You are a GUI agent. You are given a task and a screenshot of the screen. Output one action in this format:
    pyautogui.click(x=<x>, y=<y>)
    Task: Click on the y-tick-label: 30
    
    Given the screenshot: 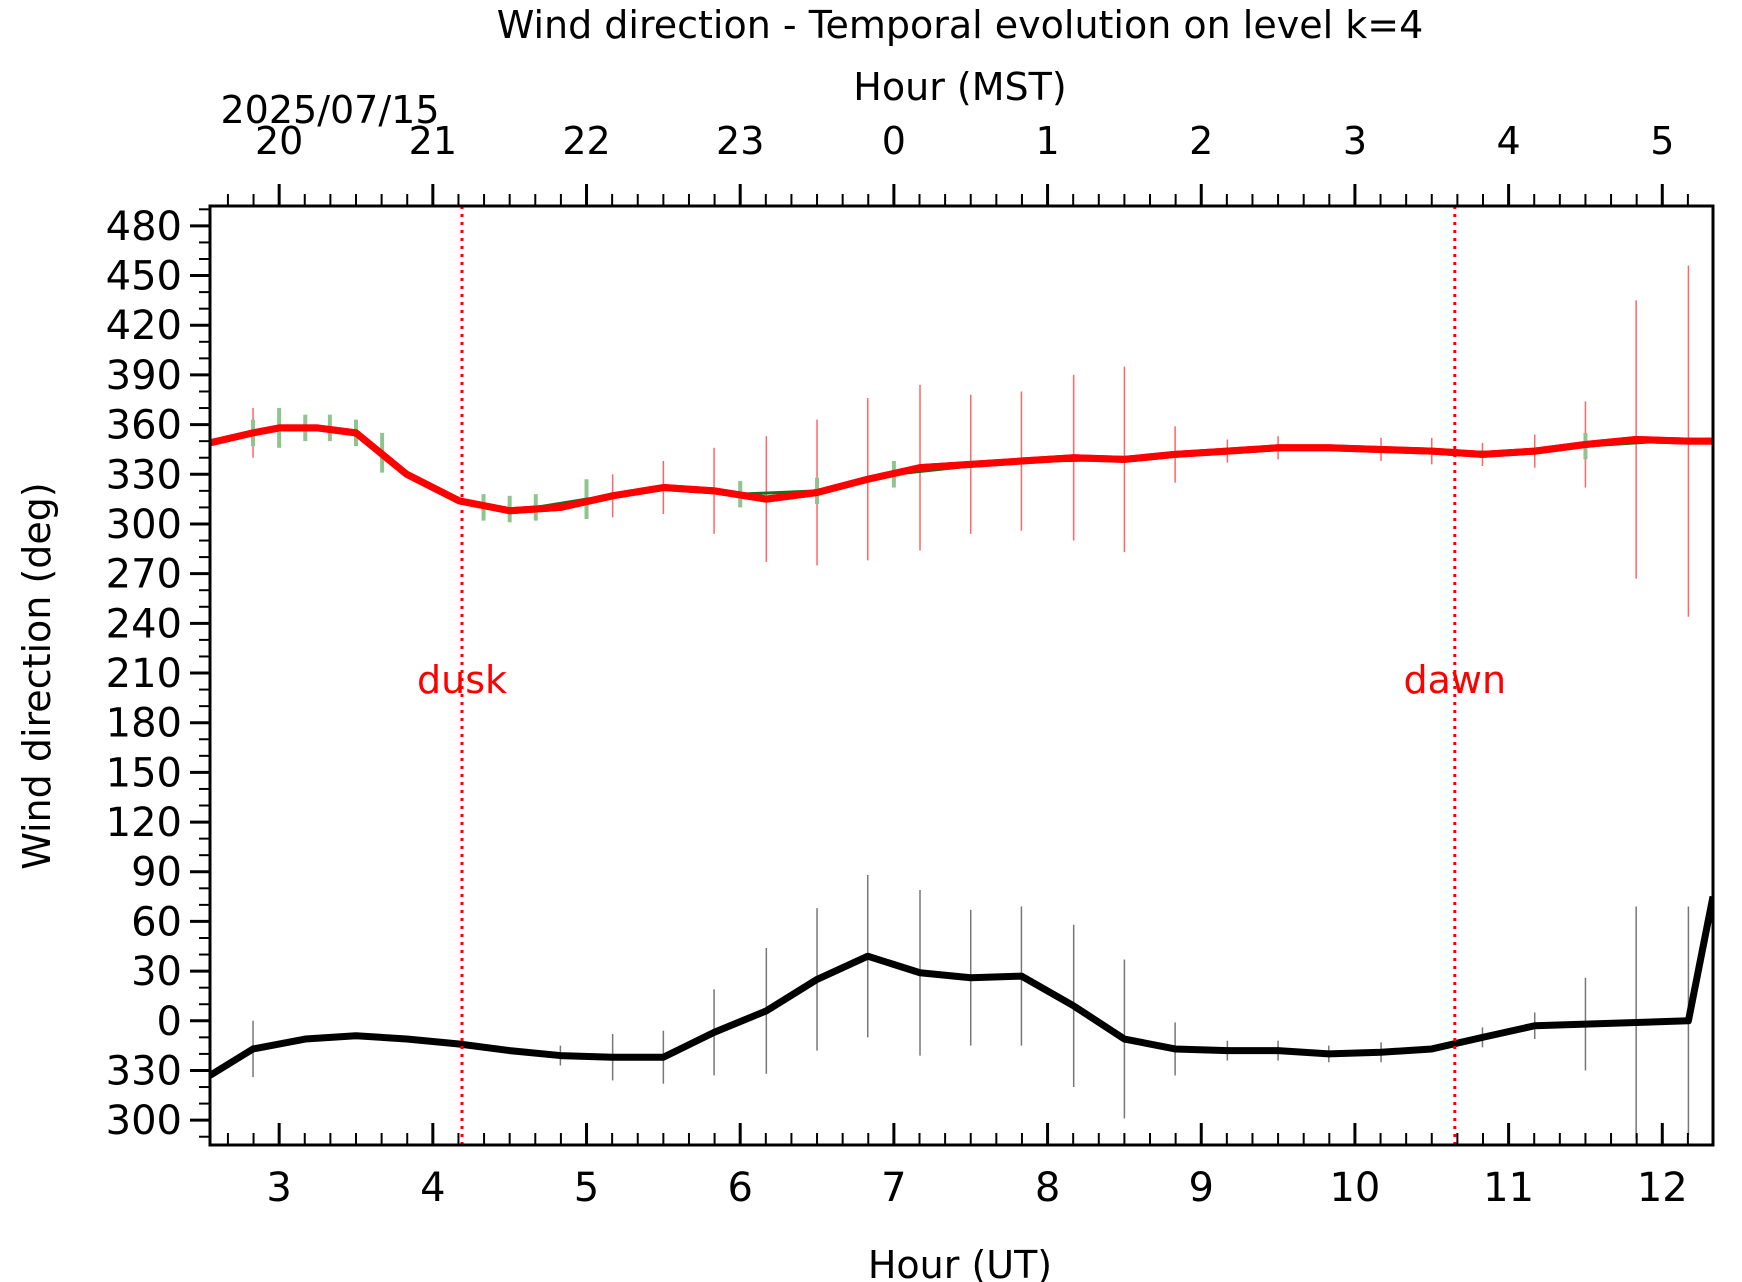 What is the action you would take?
    pyautogui.click(x=156, y=972)
    